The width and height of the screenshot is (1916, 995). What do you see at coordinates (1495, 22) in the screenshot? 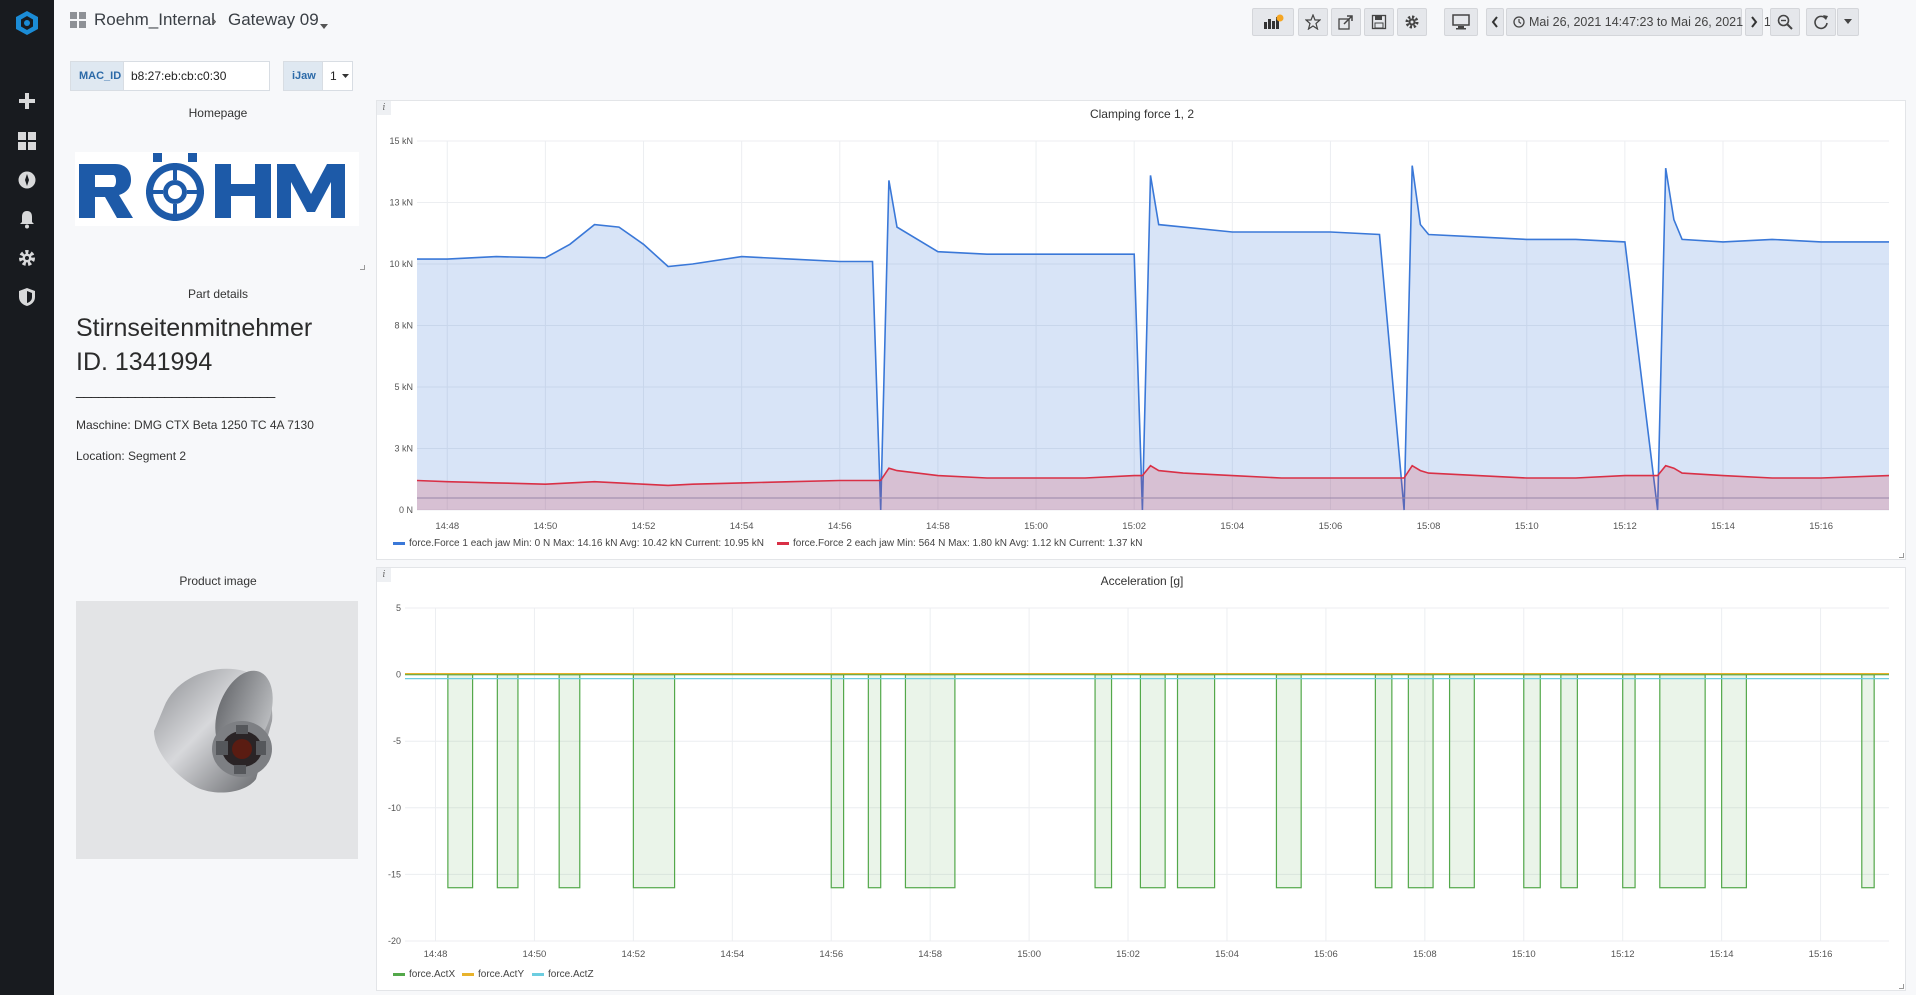
I see `time-shift-back-button` at bounding box center [1495, 22].